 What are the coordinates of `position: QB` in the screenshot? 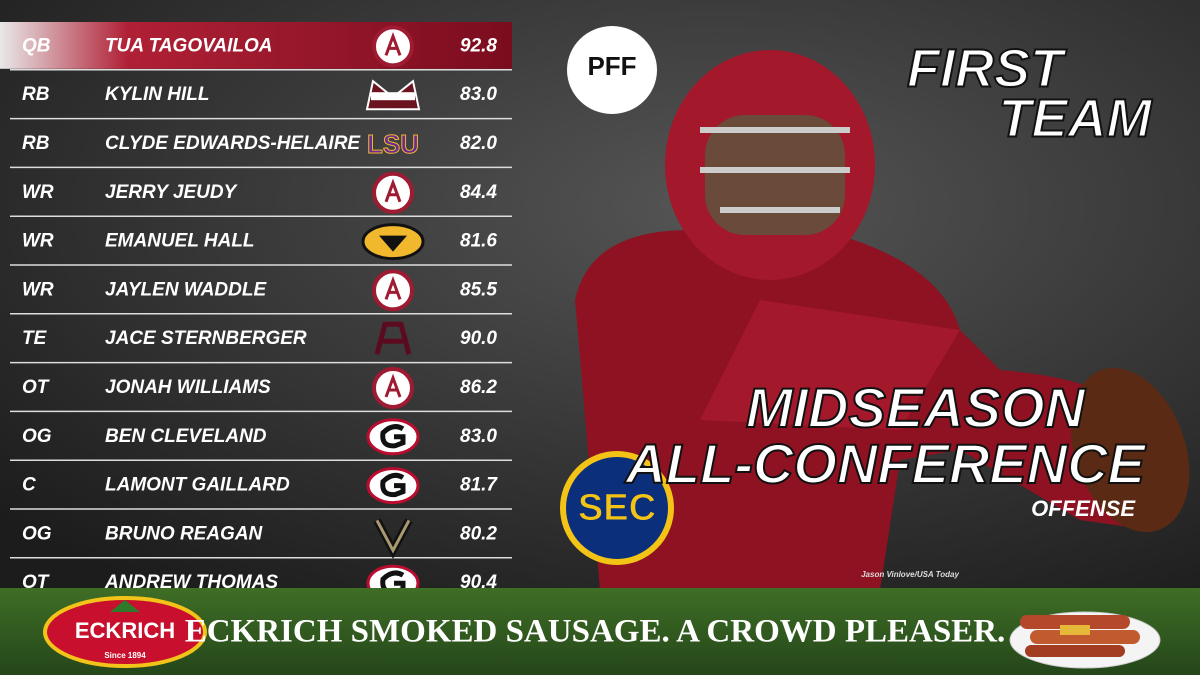 It's located at (36, 45).